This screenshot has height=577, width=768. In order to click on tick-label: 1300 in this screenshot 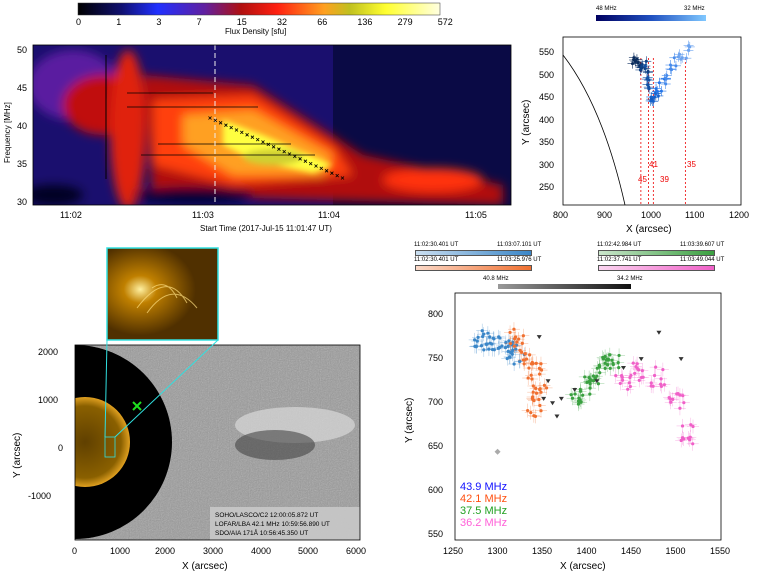, I will do `click(497, 551)`.